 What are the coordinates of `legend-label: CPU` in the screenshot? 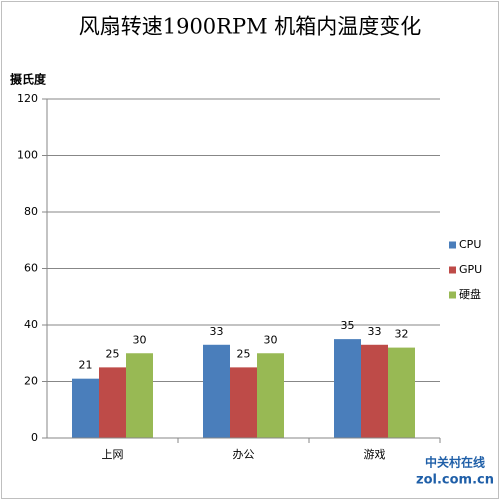 It's located at (470, 244).